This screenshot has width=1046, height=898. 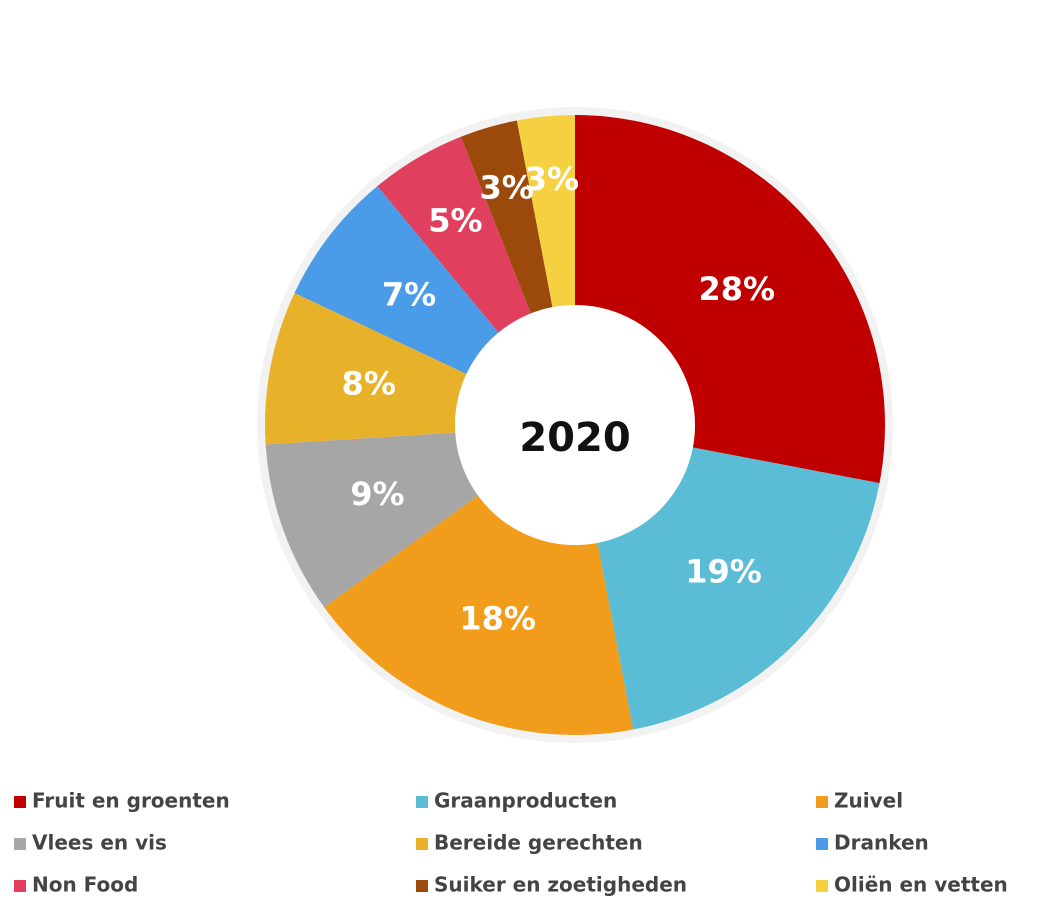 What do you see at coordinates (574, 438) in the screenshot?
I see `center-text: 2020` at bounding box center [574, 438].